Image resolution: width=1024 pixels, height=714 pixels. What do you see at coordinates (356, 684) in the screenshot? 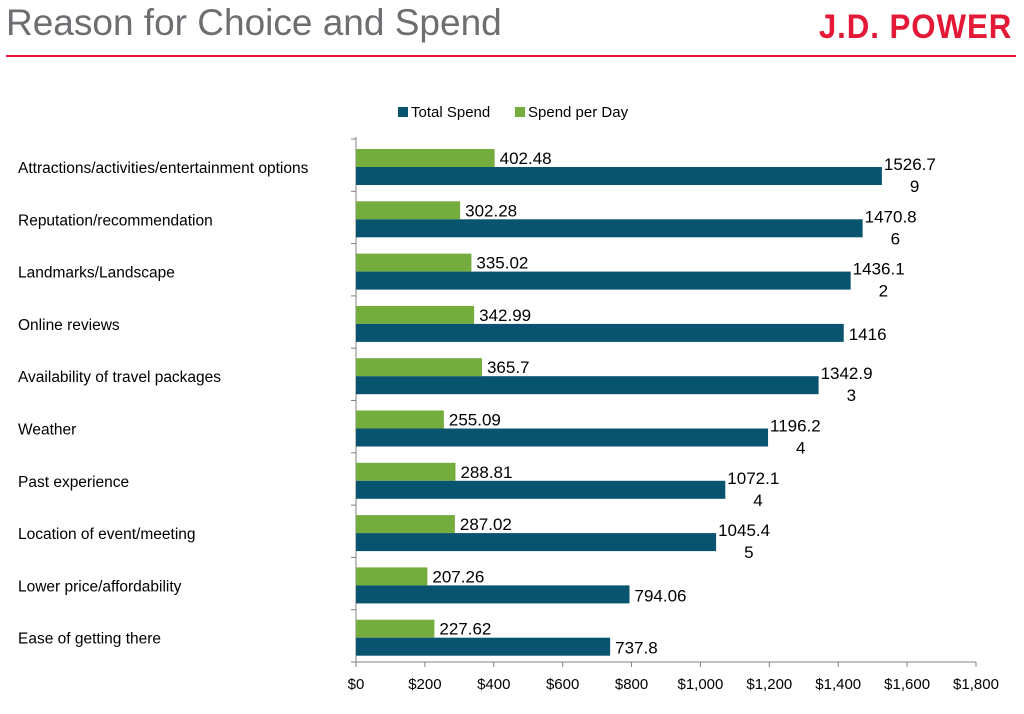
I see `x-tick-label: $0` at bounding box center [356, 684].